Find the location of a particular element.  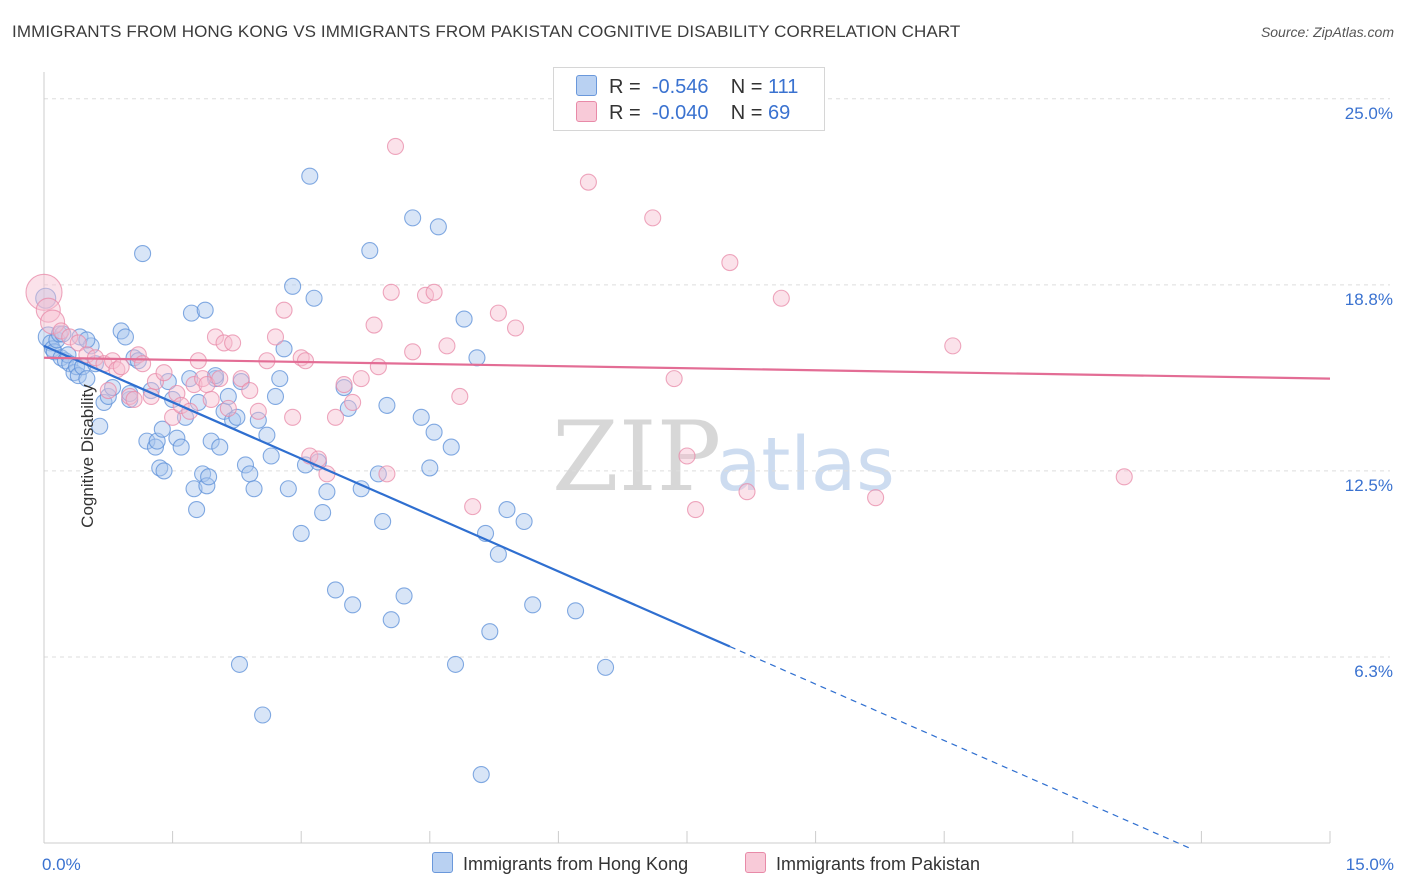

legend-n-label: N = is located at coordinates (746, 113).